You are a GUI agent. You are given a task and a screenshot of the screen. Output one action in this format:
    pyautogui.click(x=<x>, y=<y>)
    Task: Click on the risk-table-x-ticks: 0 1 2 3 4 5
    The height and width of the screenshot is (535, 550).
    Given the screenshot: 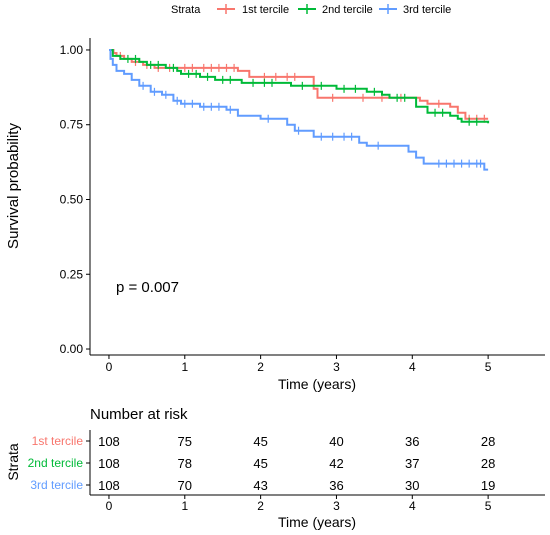 What is the action you would take?
    pyautogui.click(x=299, y=504)
    